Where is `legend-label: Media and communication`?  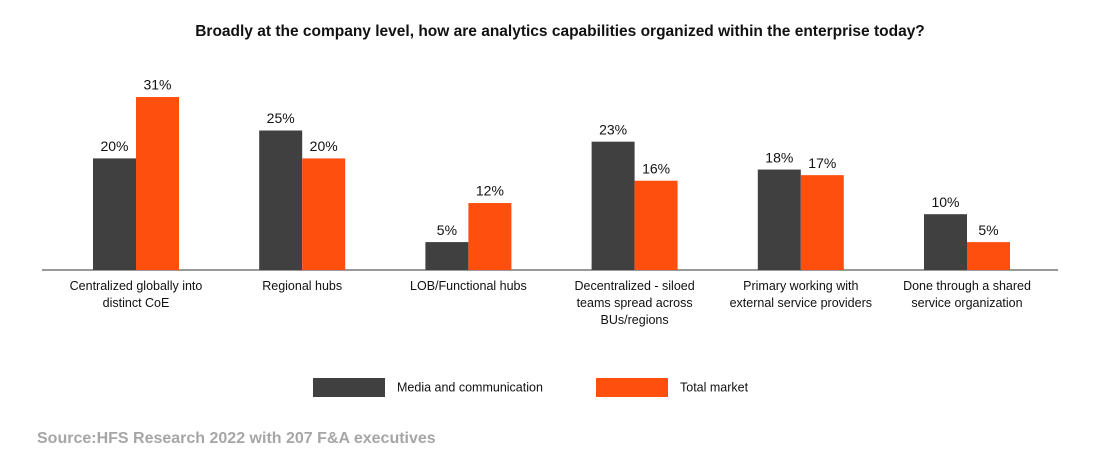 legend-label: Media and communication is located at coordinates (470, 387).